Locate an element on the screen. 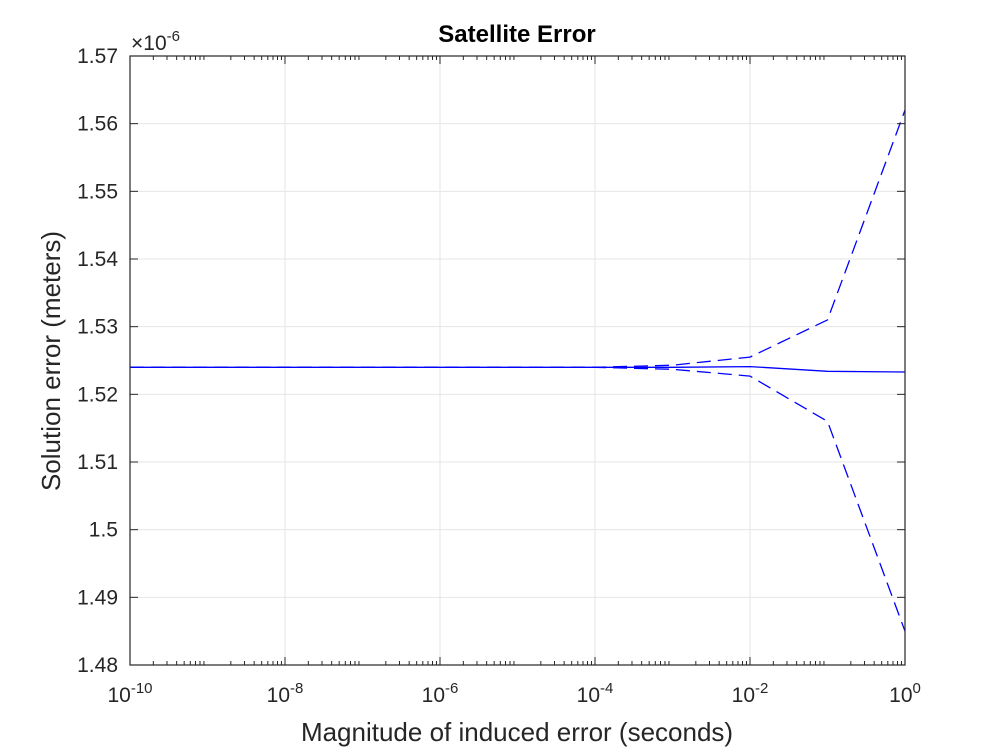 This screenshot has height=750, width=1000. x-tick-label: 10⁻⁶ is located at coordinates (440, 693).